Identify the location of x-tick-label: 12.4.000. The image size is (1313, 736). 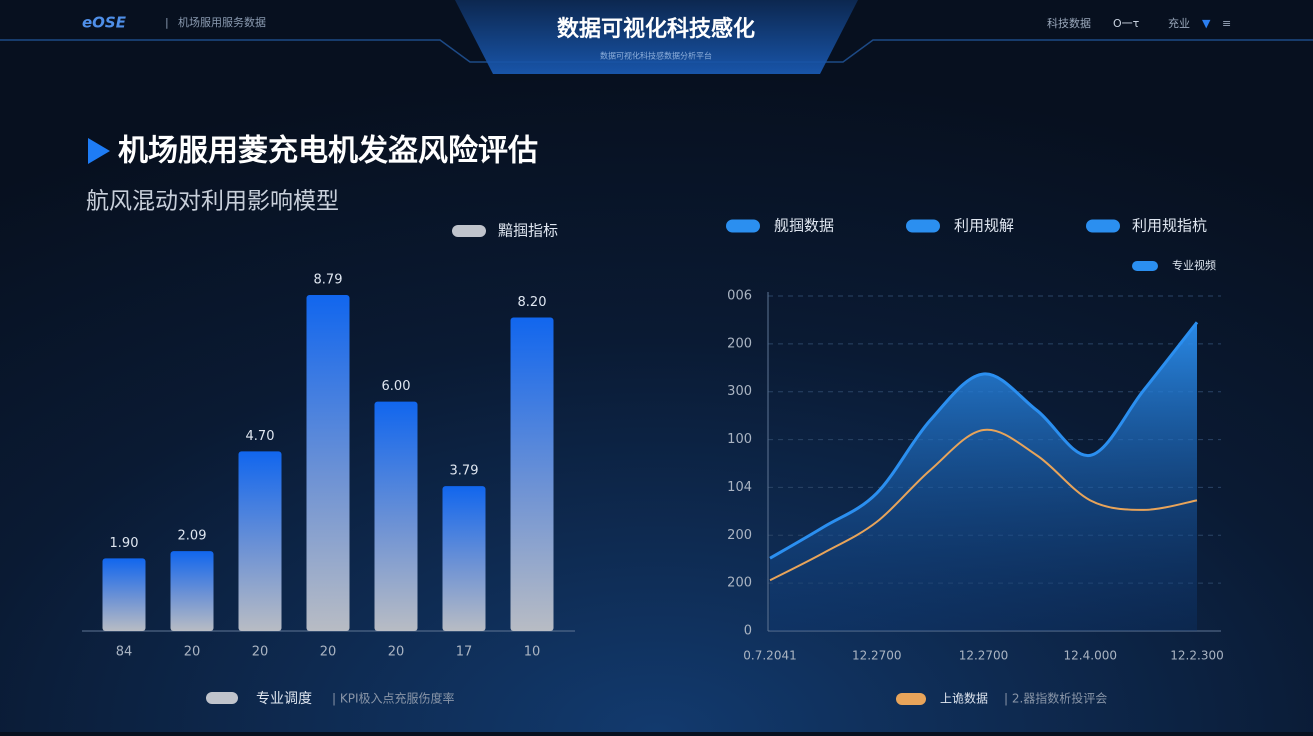
(1090, 656).